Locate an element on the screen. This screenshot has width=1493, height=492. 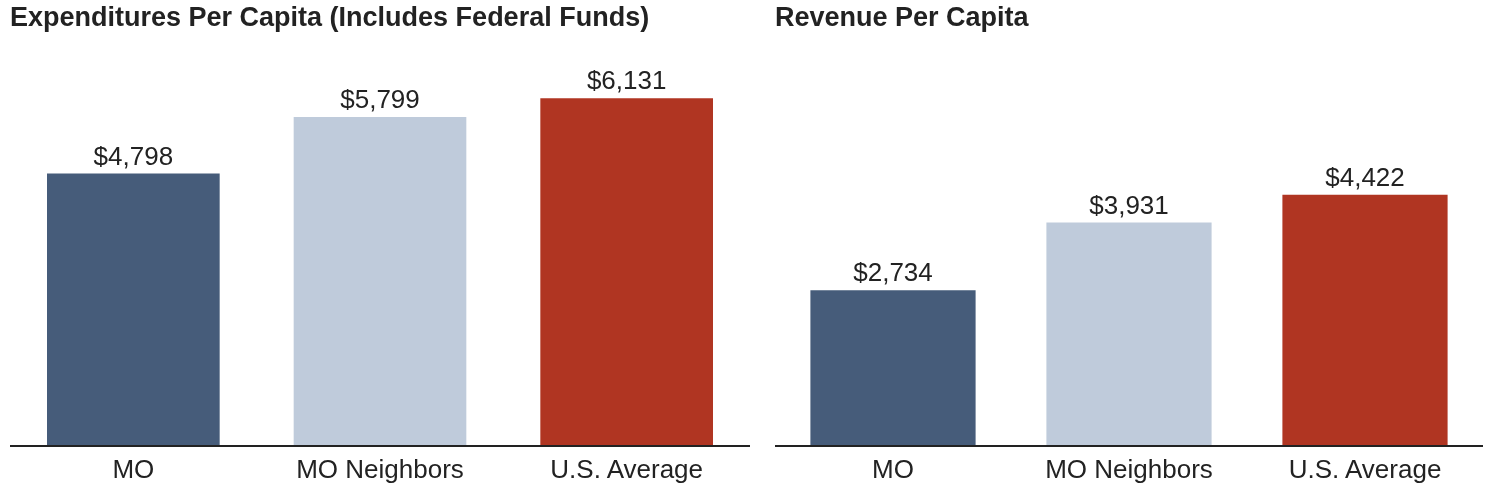
data-label: $5,799 is located at coordinates (380, 98).